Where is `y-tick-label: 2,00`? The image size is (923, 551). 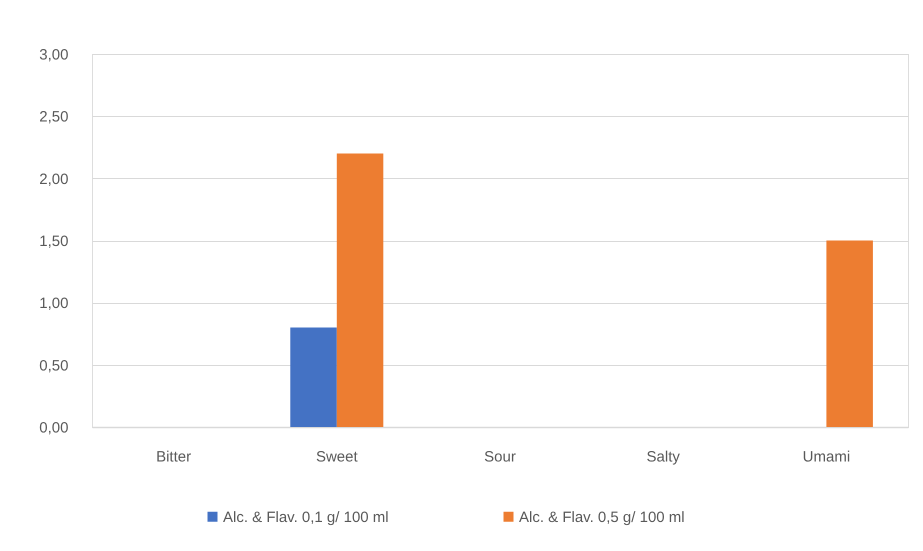 y-tick-label: 2,00 is located at coordinates (53, 179).